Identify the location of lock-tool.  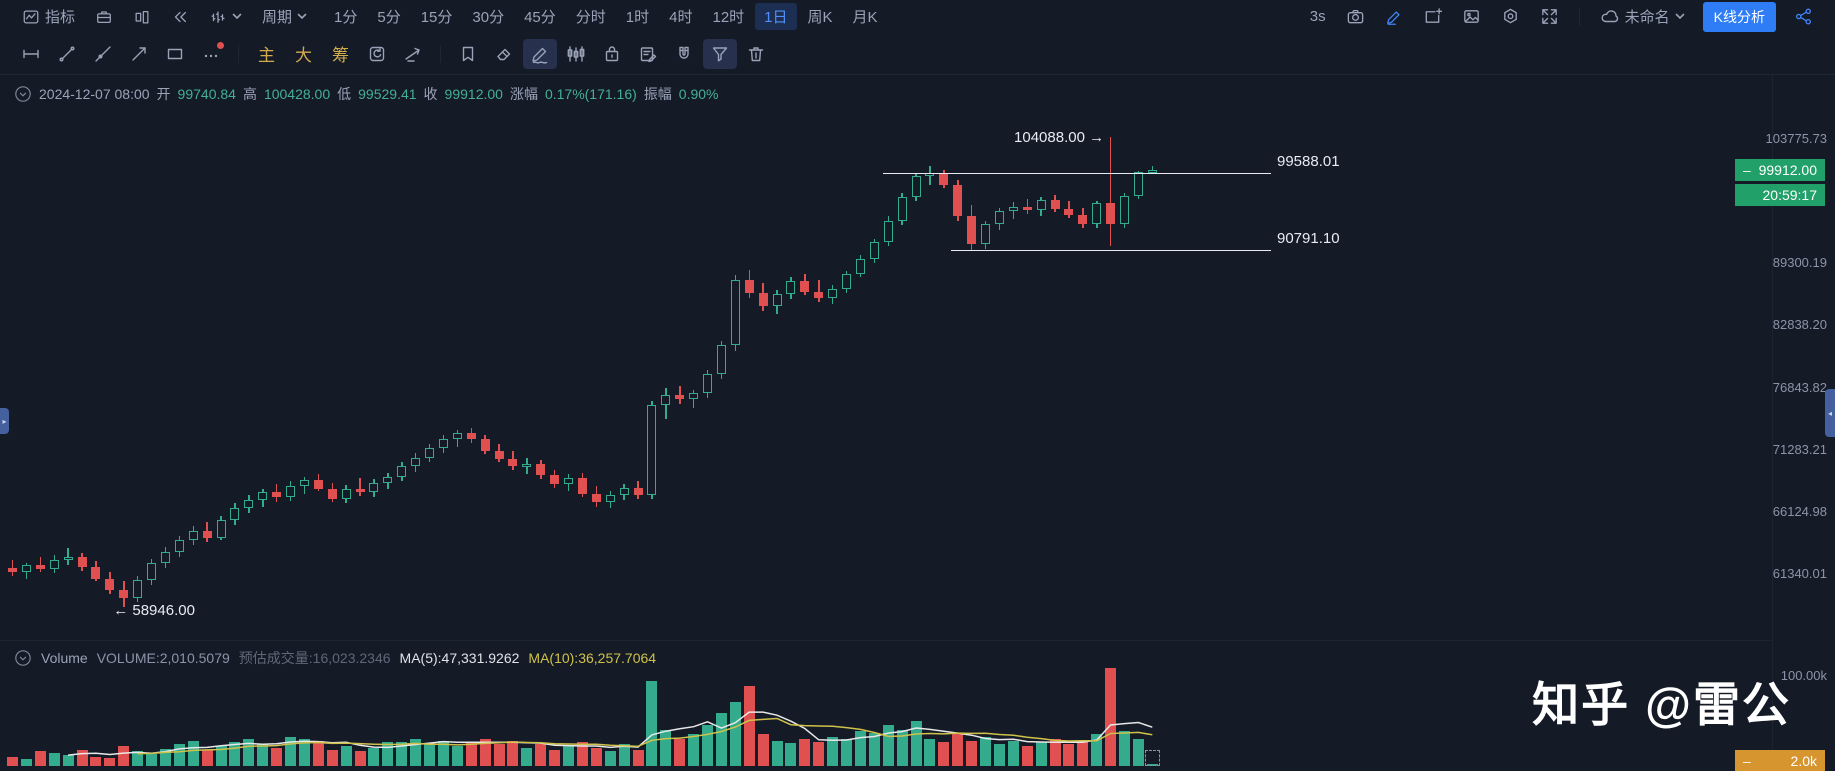
(612, 54).